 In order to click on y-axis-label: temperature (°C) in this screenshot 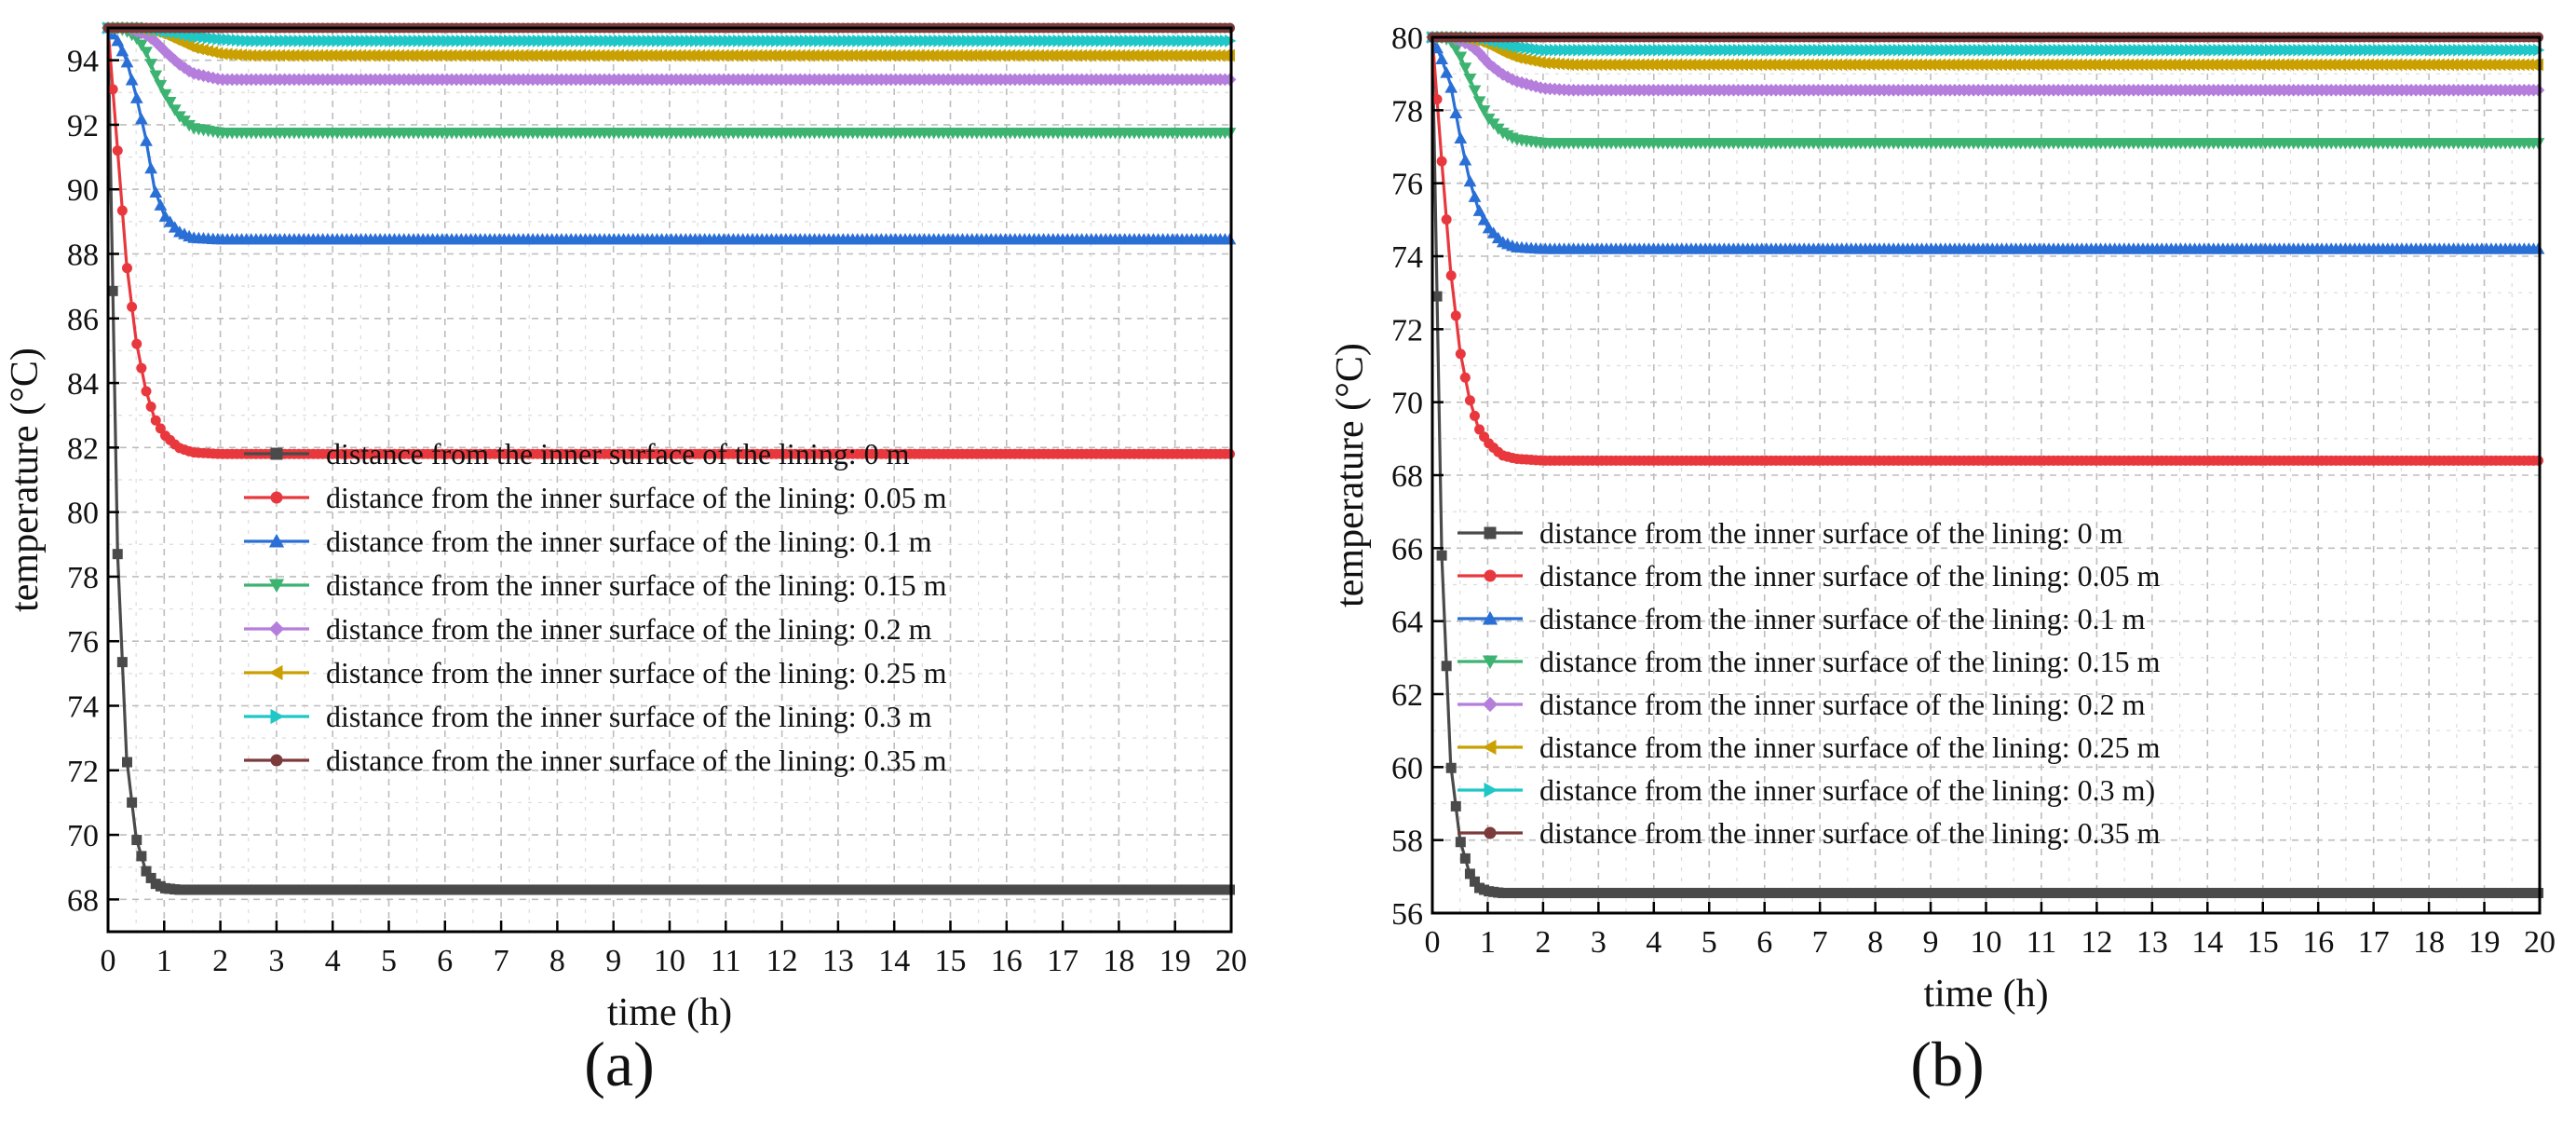, I will do `click(1350, 475)`.